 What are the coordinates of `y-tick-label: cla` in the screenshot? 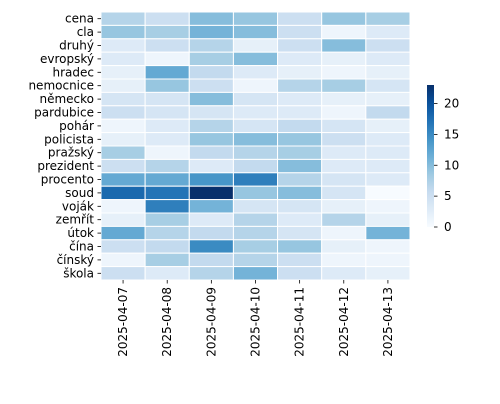 It's located at (85, 32).